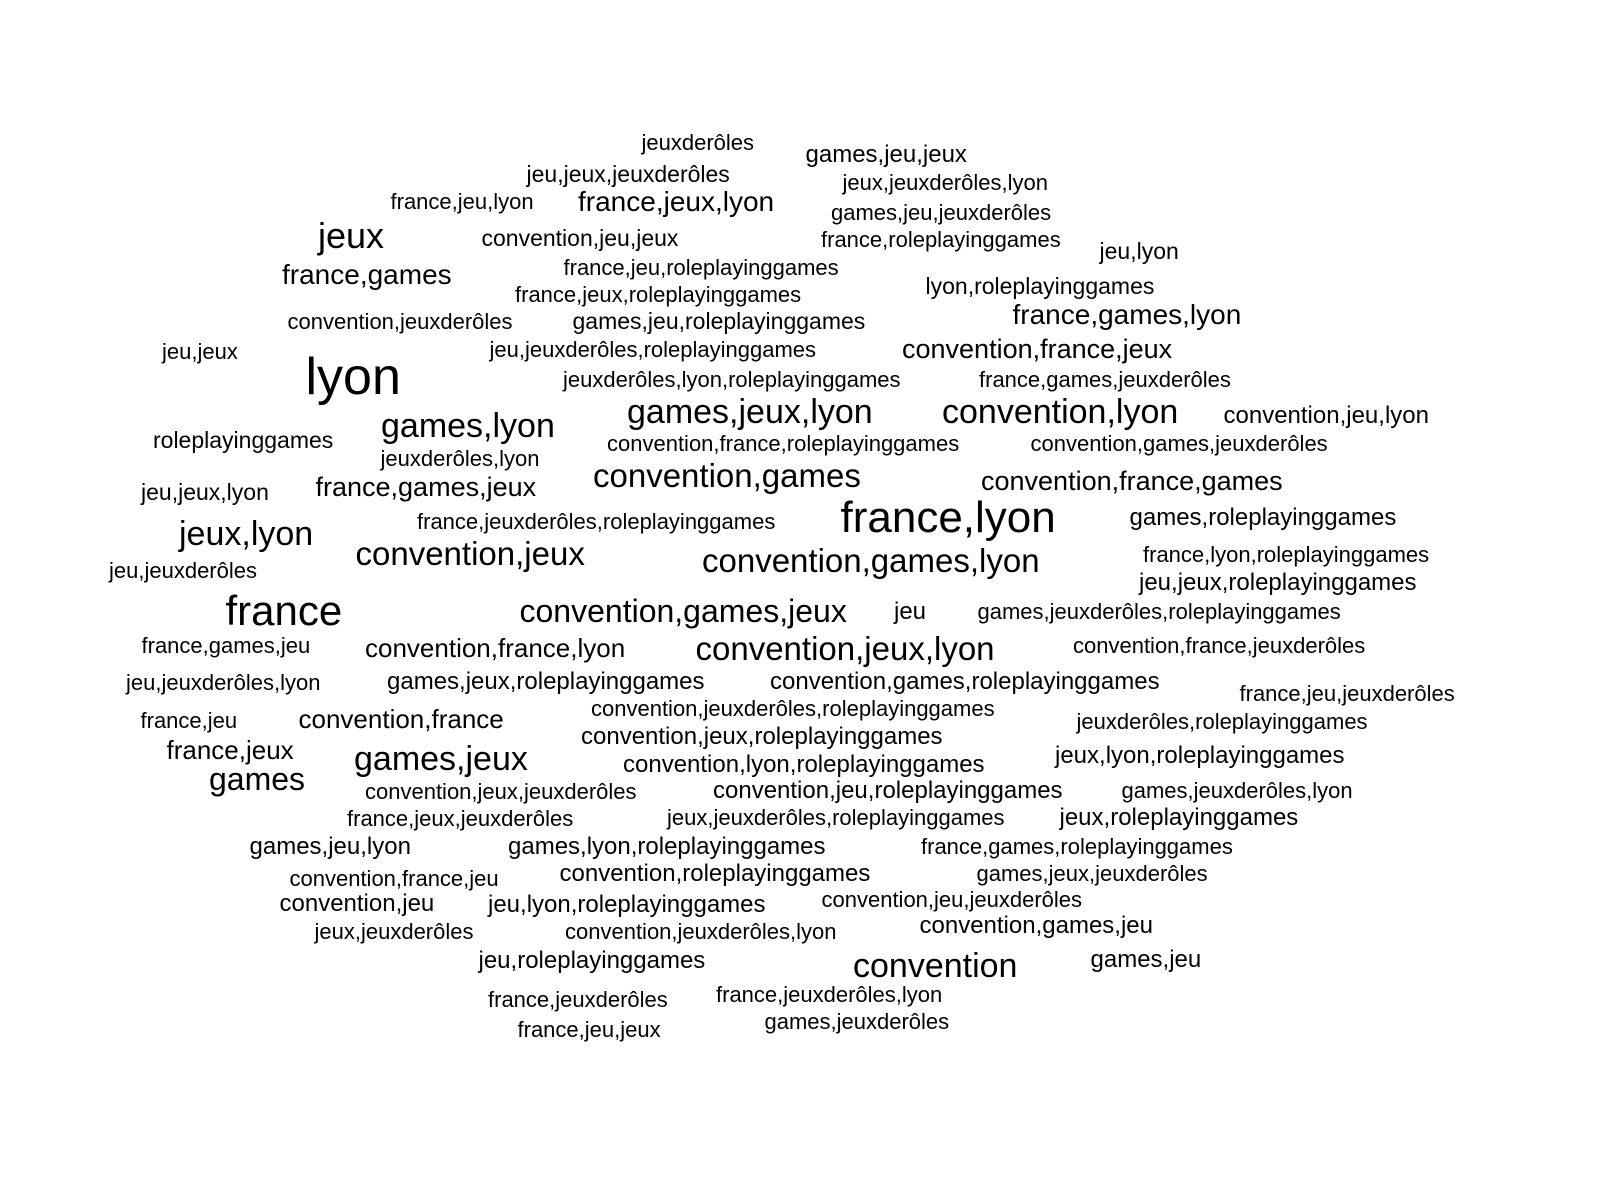 The height and width of the screenshot is (1200, 1600). Describe the element at coordinates (205, 491) in the screenshot. I see `word-cloud-term: jeu,jeux,lyon` at that location.